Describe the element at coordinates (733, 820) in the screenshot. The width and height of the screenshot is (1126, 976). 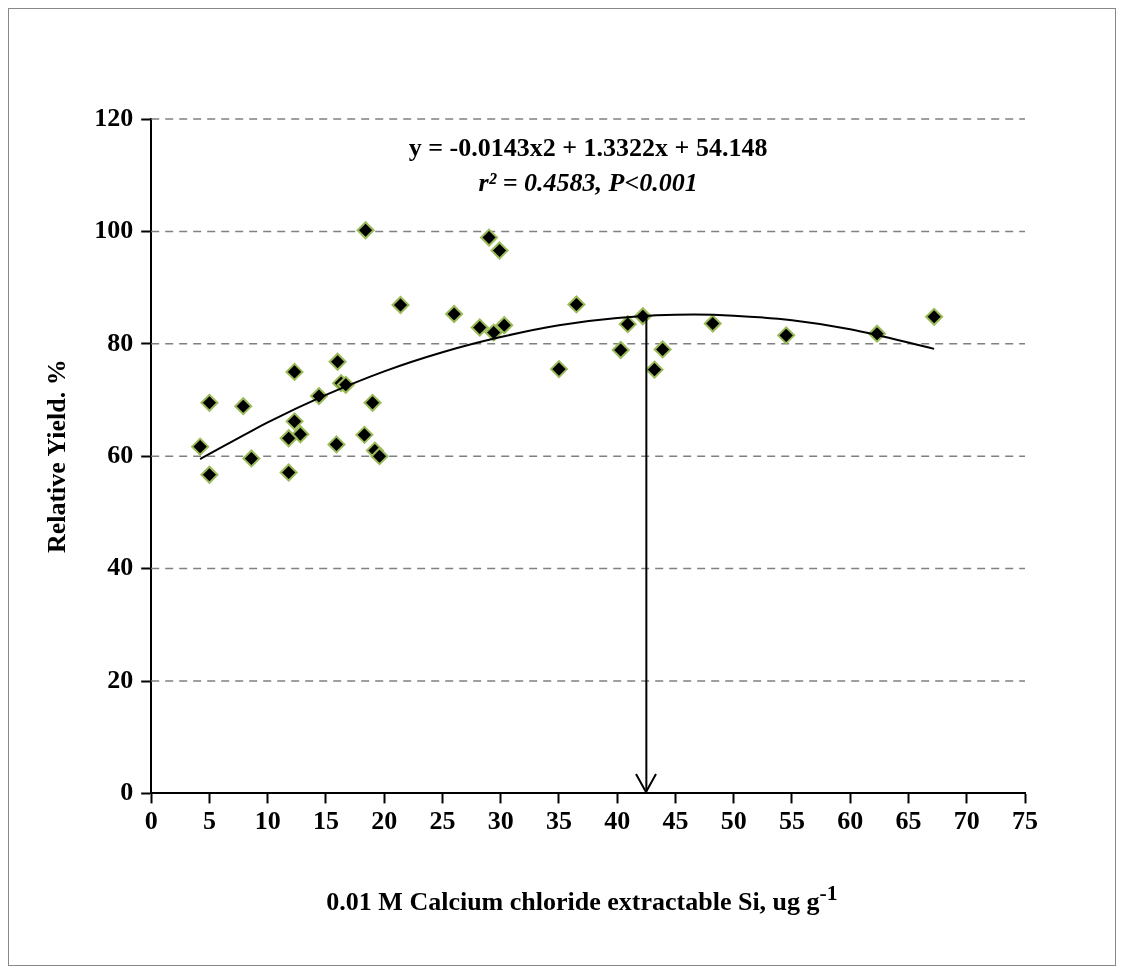
I see `x-tick-label: 50` at that location.